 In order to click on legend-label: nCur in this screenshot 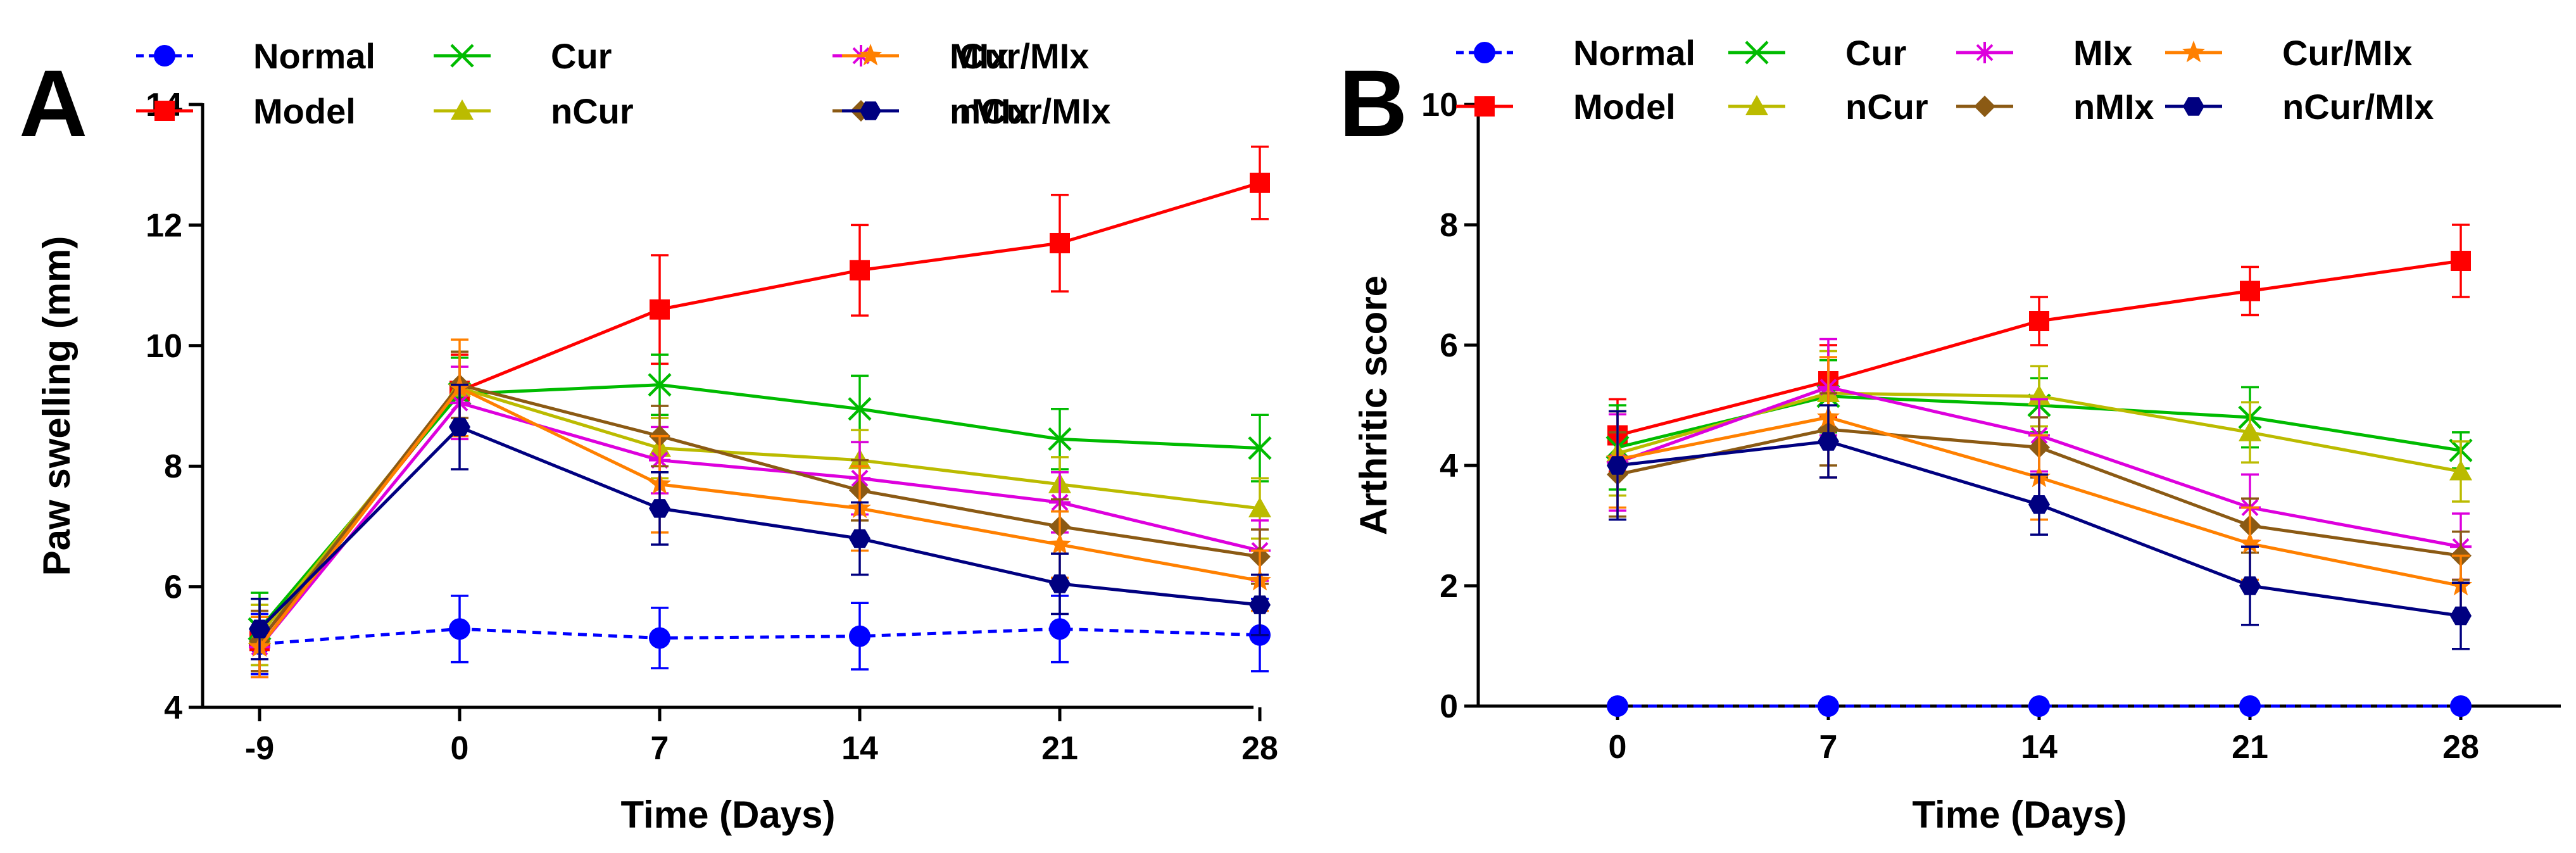, I will do `click(592, 111)`.